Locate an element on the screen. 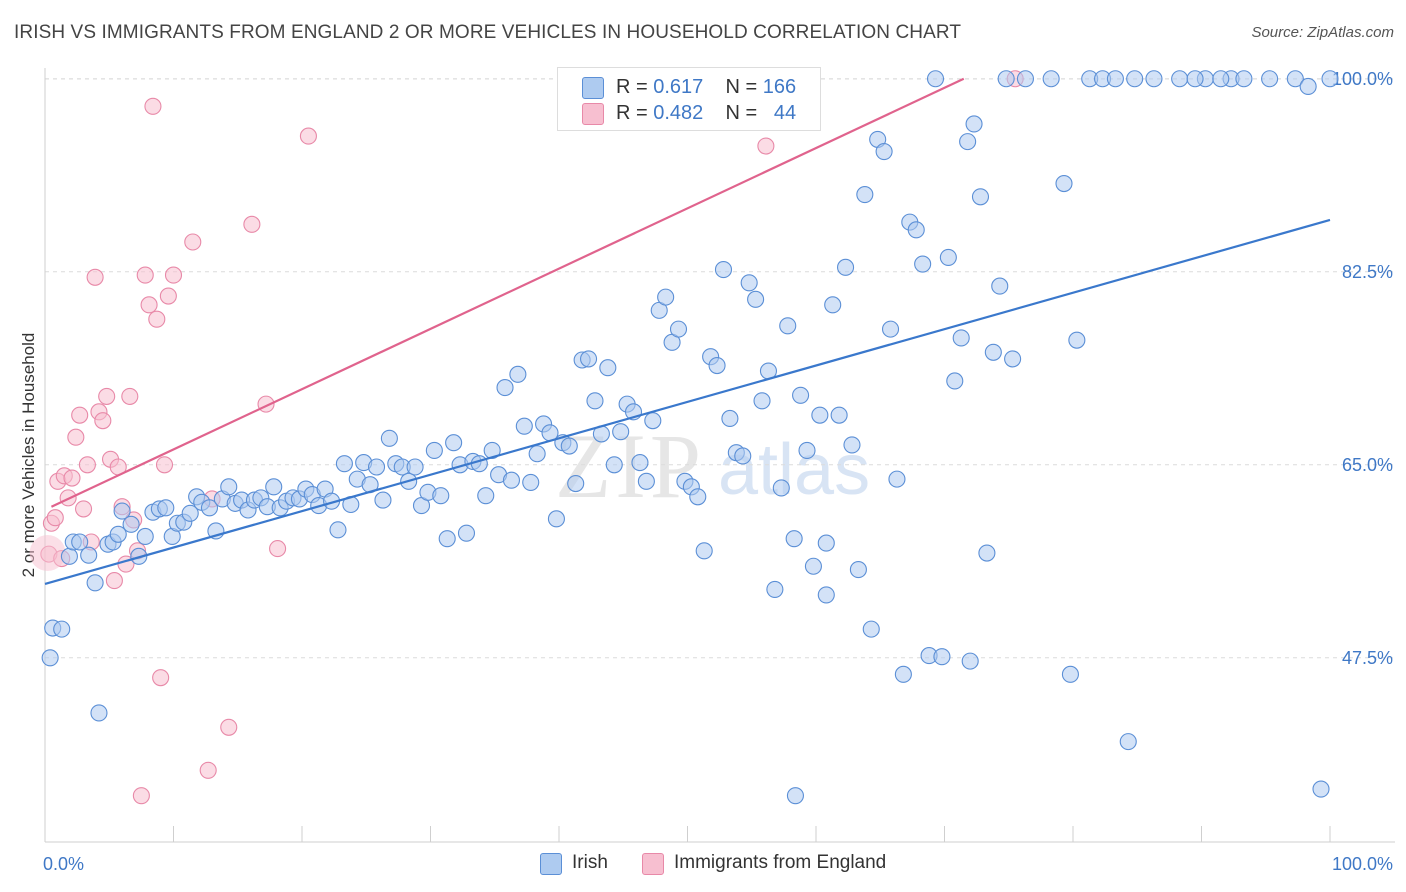 This screenshot has height=892, width=1406. r-value: 0.617 is located at coordinates (678, 87).